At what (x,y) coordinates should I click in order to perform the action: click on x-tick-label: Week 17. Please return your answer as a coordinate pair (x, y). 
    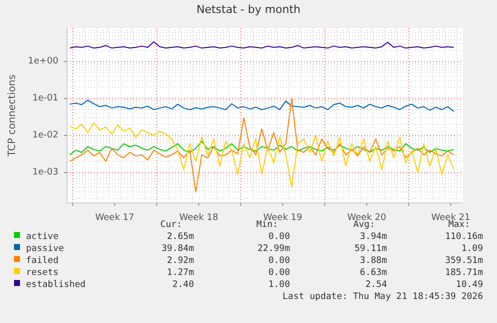
    Looking at the image, I should click on (114, 217).